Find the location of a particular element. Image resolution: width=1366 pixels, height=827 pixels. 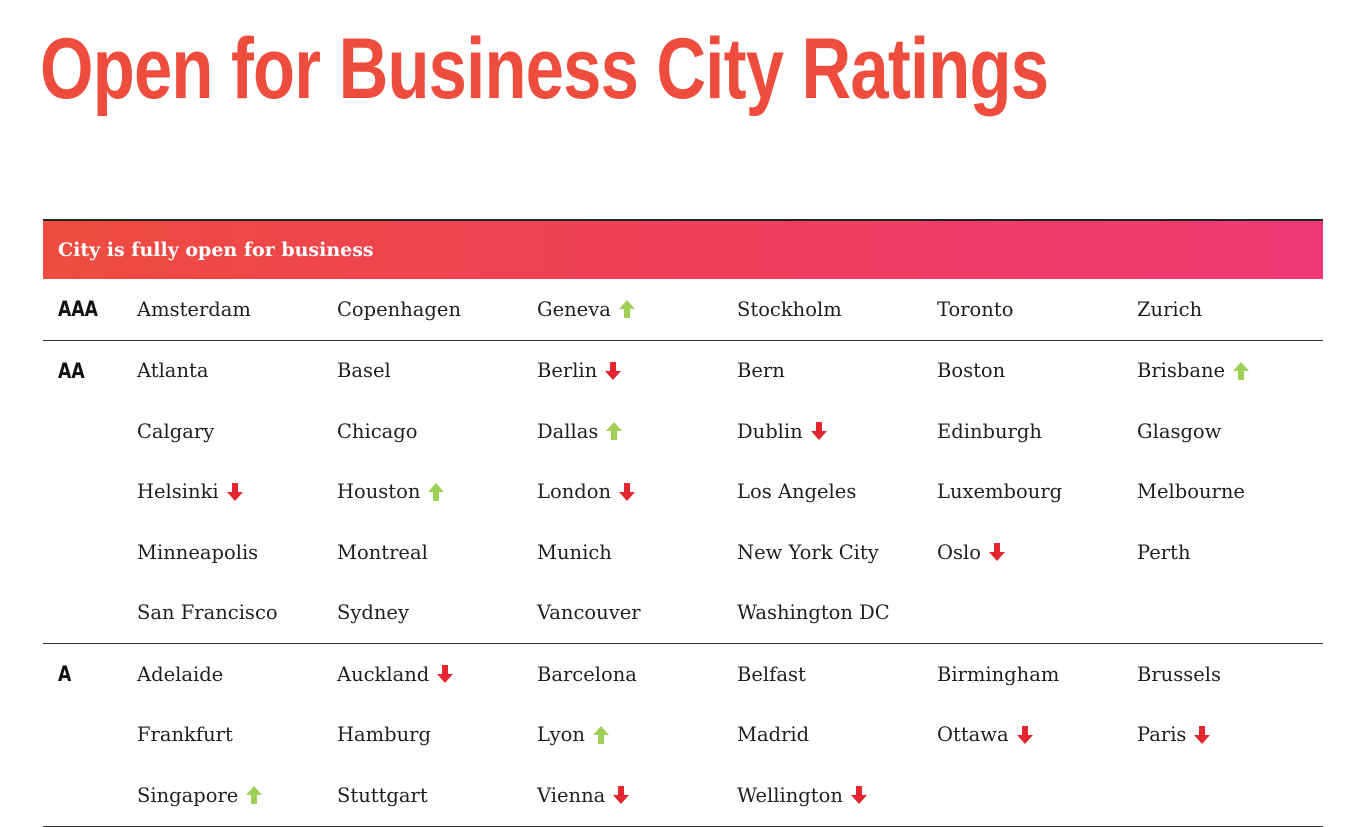

city-cell: Stockholm is located at coordinates (837, 309).